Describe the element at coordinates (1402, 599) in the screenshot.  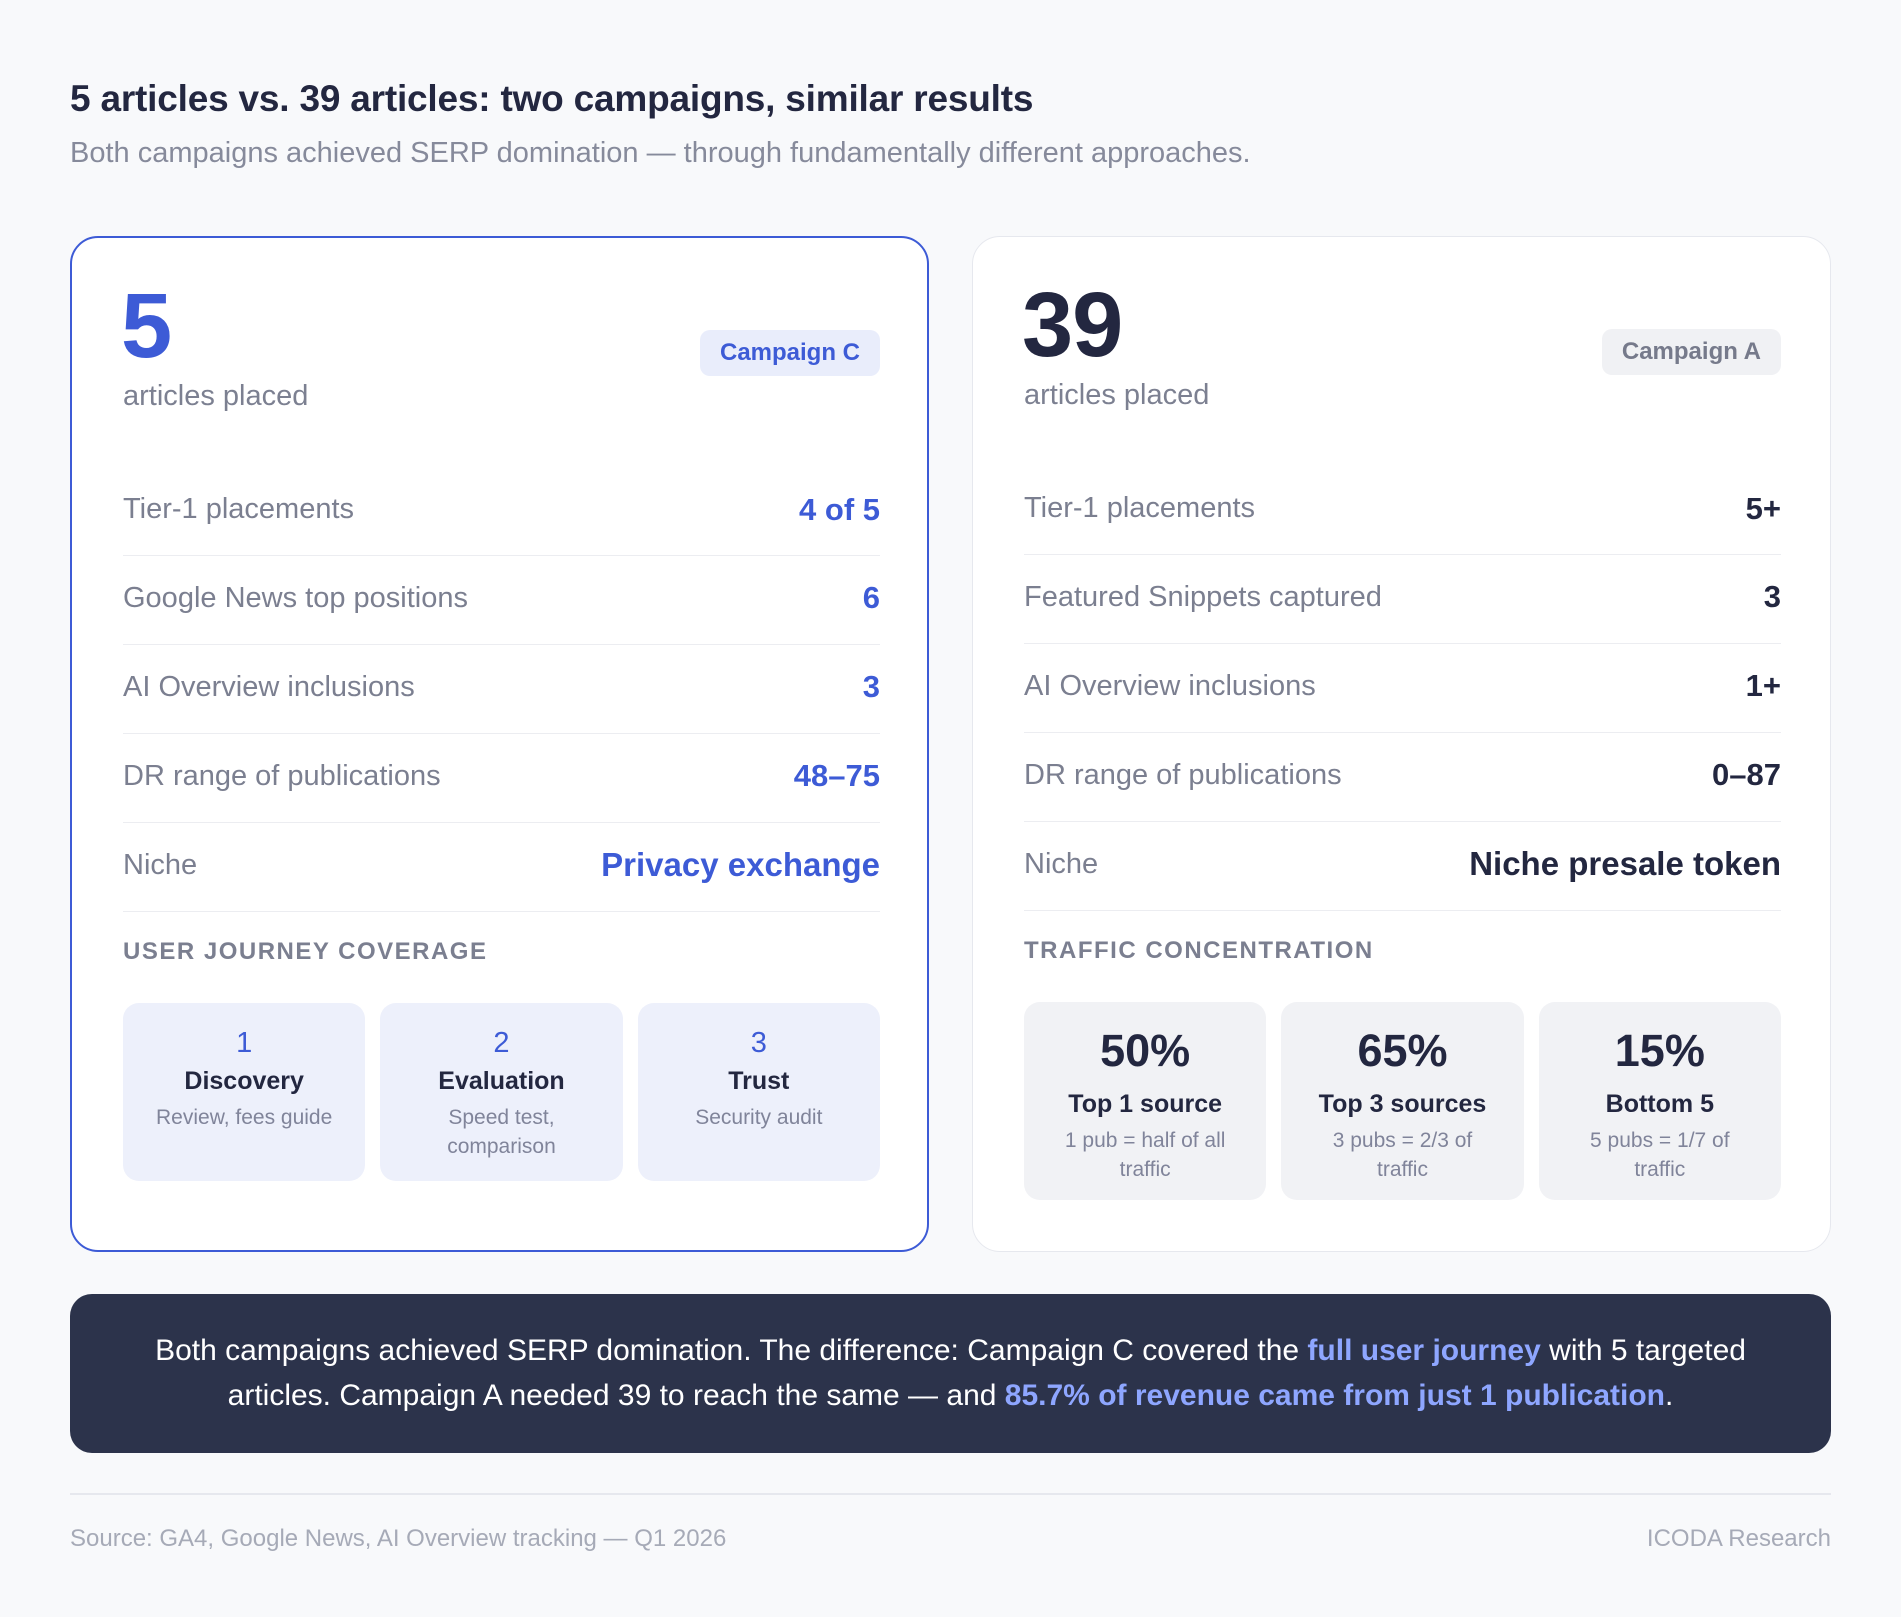
I see `metric-row: Featured Snippets captured 3` at that location.